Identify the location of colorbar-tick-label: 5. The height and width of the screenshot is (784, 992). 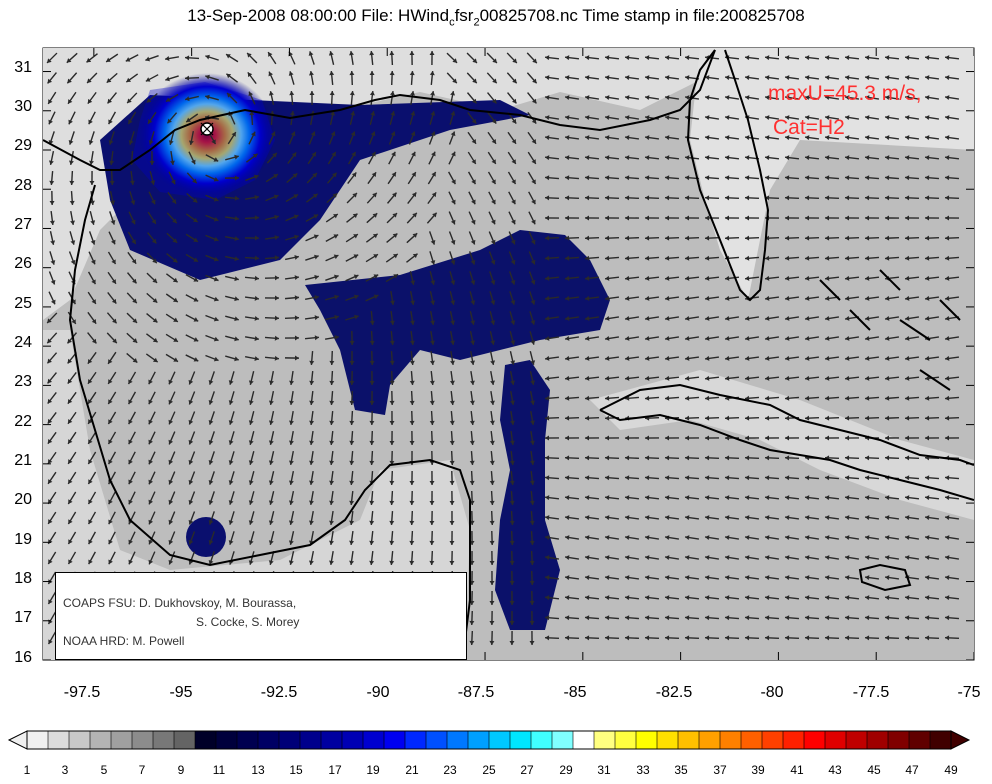
(104, 770).